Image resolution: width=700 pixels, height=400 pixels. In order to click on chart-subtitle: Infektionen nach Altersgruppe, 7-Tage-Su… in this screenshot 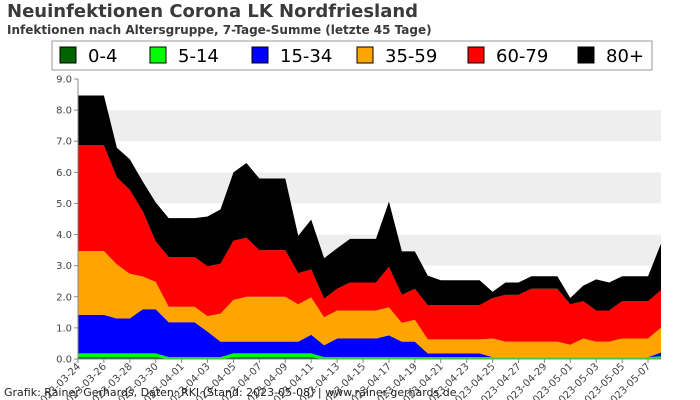, I will do `click(219, 30)`.